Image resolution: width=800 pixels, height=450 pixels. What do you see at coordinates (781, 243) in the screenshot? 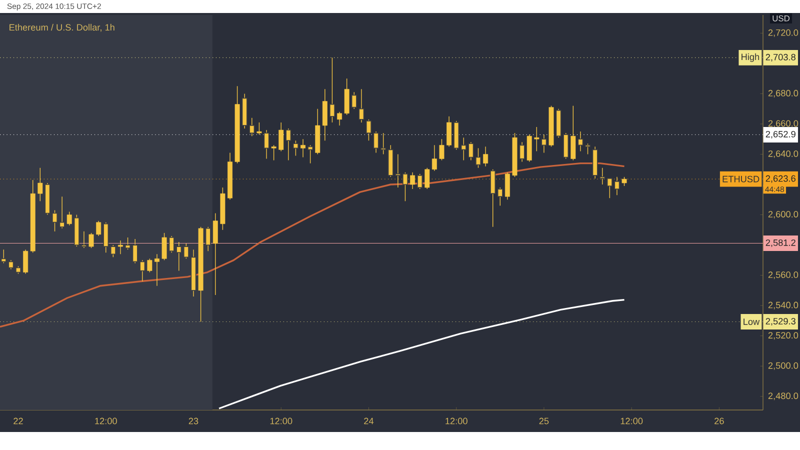
I see `annotation: 2,581.2` at bounding box center [781, 243].